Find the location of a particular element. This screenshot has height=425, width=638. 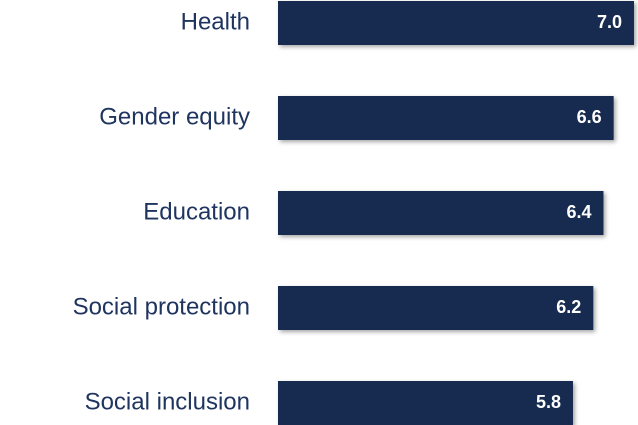

value-label: 6.6 is located at coordinates (589, 117).